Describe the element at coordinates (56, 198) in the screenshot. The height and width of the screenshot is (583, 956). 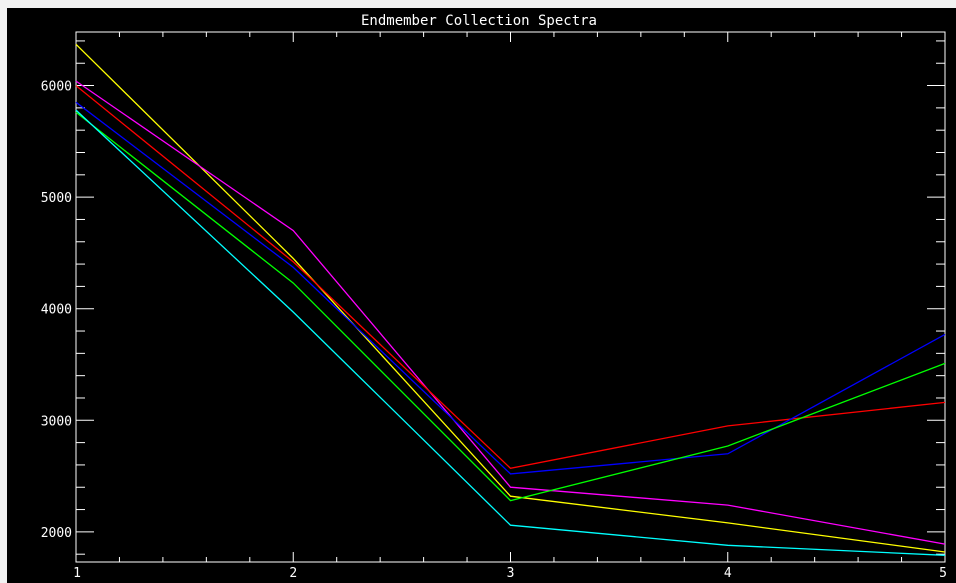
I see `y-tick-label: 5000` at that location.